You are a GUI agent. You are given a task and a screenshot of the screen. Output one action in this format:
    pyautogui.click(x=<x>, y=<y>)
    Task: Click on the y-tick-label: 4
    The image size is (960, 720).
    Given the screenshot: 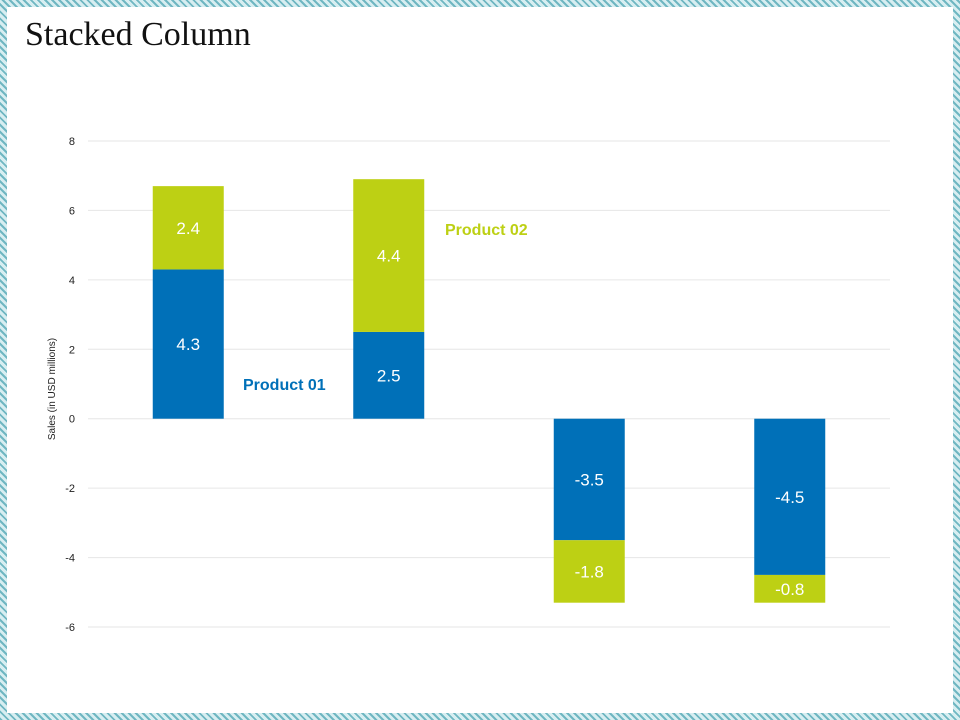 What is the action you would take?
    pyautogui.click(x=72, y=281)
    